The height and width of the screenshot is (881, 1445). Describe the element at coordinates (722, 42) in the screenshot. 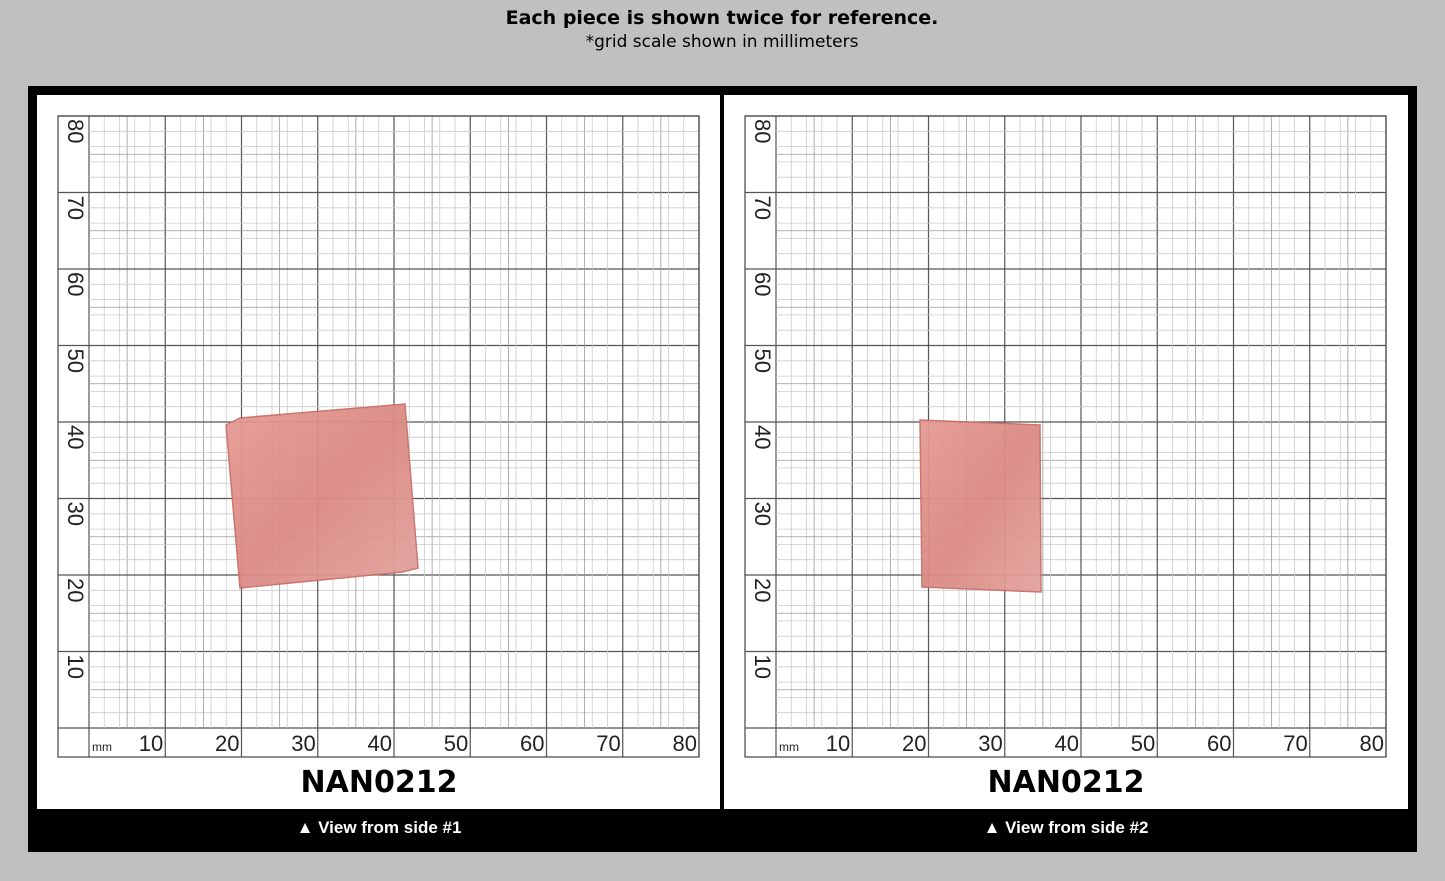

I see `subtitle: *grid scale shown in millimeters` at that location.